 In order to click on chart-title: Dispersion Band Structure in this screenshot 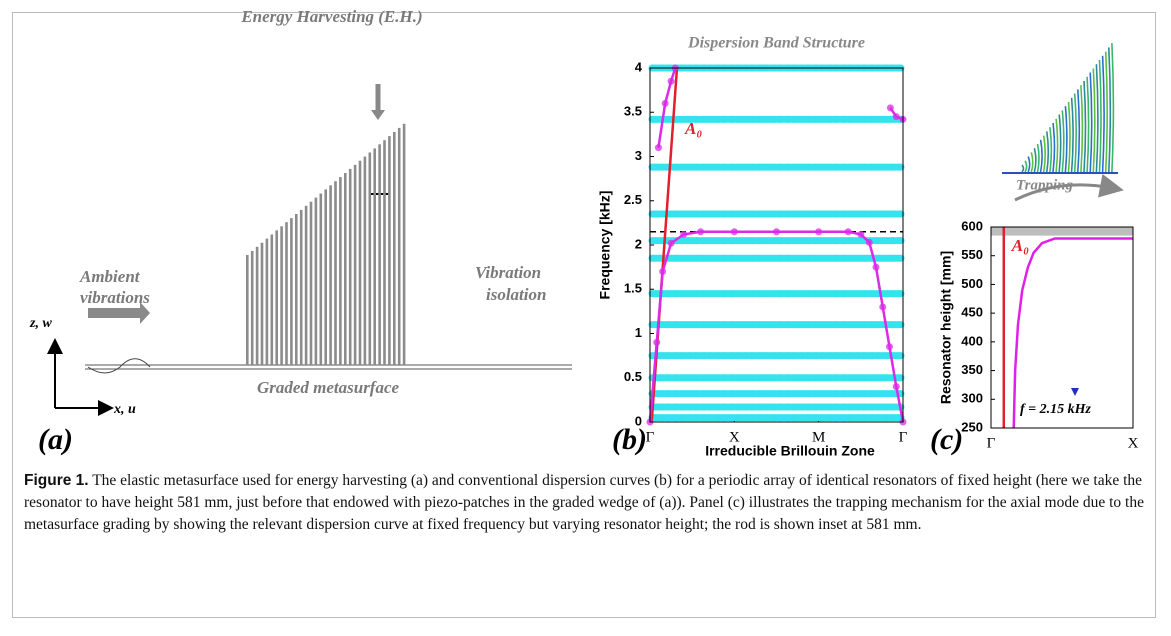, I will do `click(776, 43)`.